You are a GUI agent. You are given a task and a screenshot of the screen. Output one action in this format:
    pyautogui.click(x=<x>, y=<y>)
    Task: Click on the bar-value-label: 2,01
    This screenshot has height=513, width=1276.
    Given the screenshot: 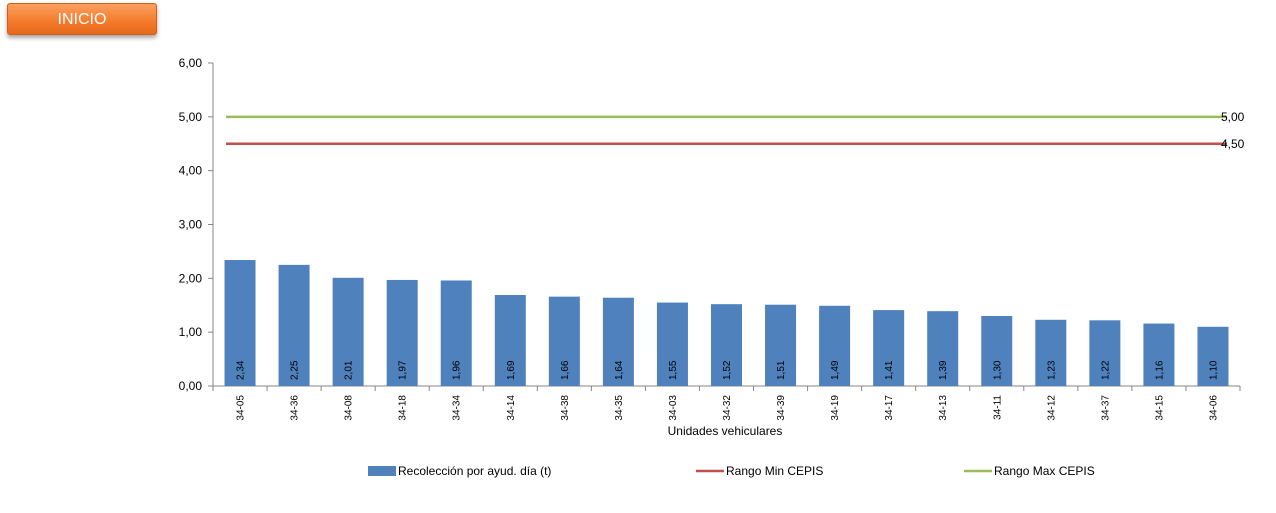 What is the action you would take?
    pyautogui.click(x=349, y=370)
    